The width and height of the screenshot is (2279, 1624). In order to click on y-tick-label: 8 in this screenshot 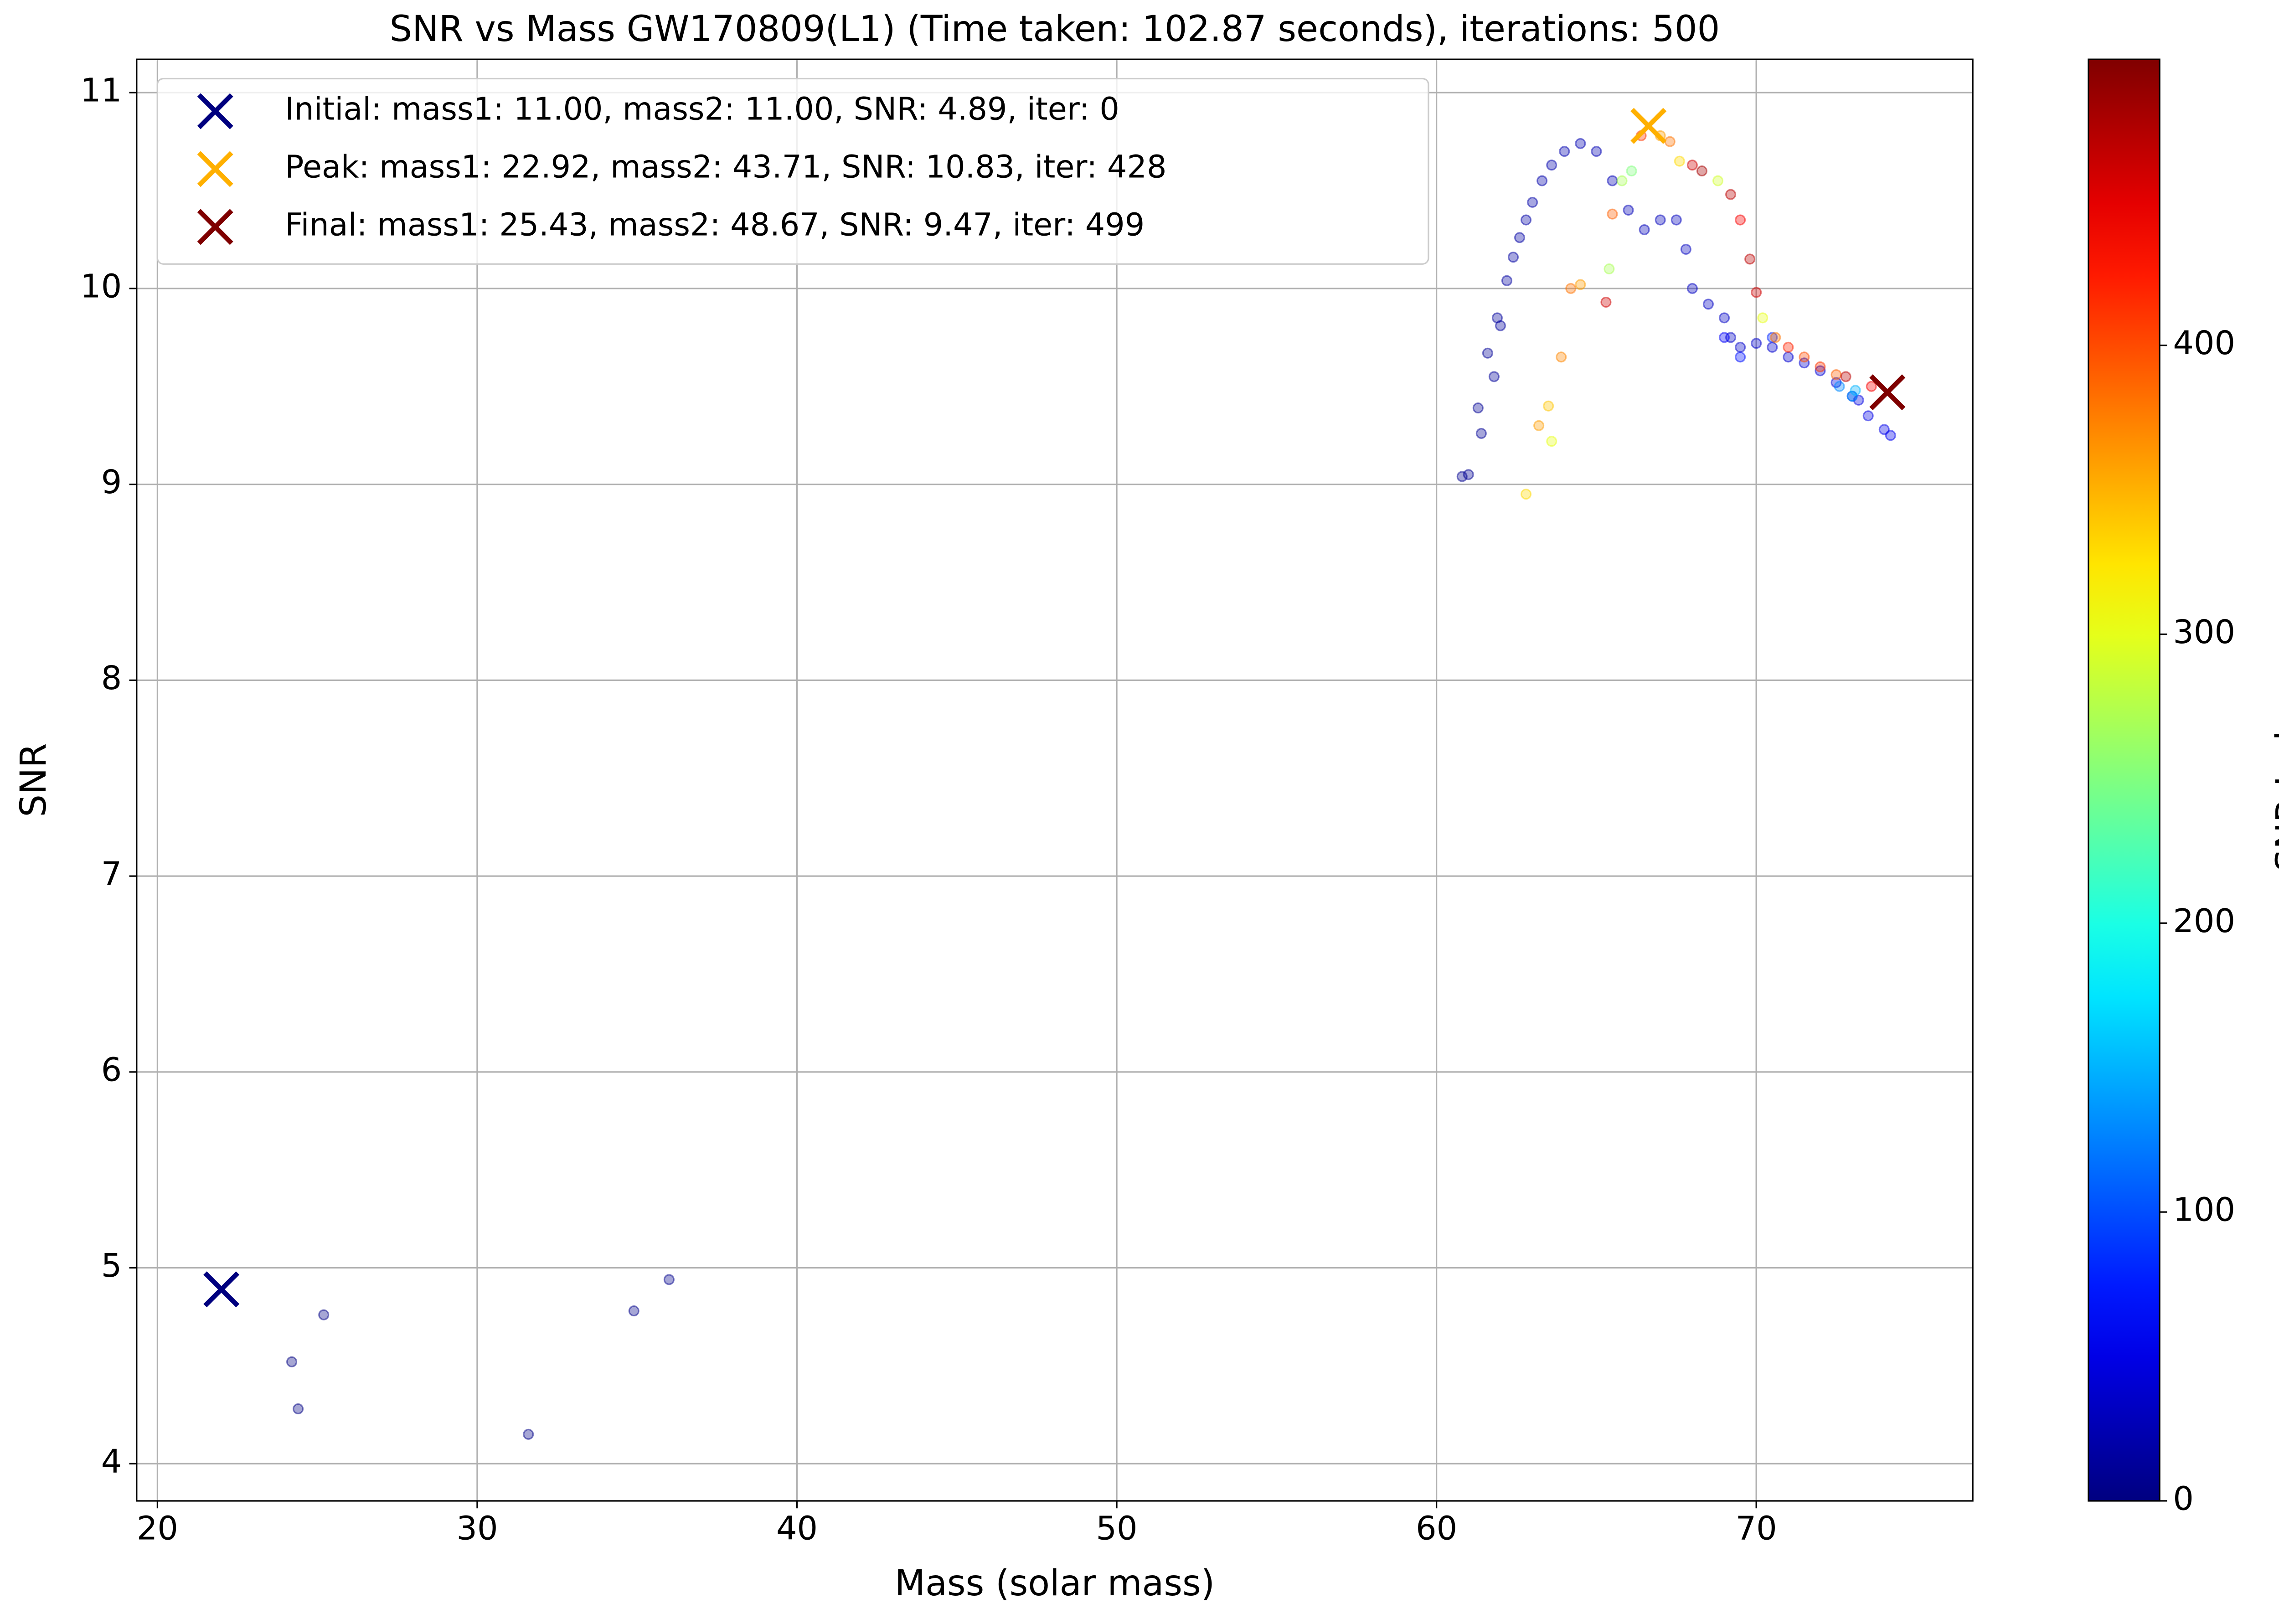, I will do `click(111, 678)`.